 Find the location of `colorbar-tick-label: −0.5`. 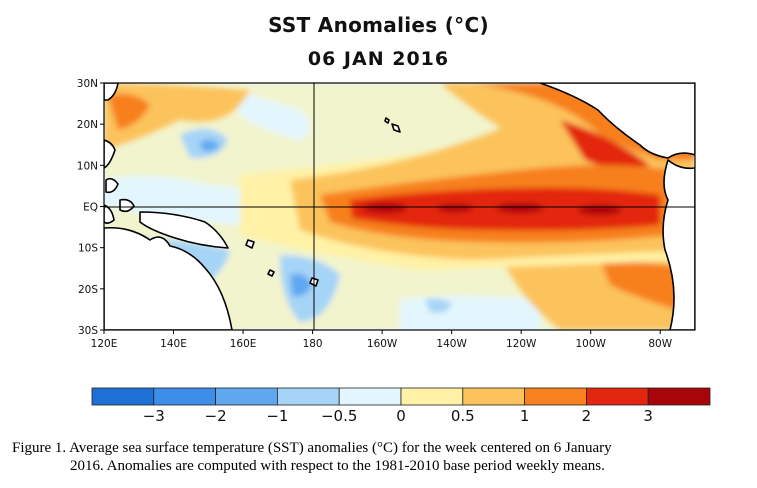

colorbar-tick-label: −0.5 is located at coordinates (339, 416).